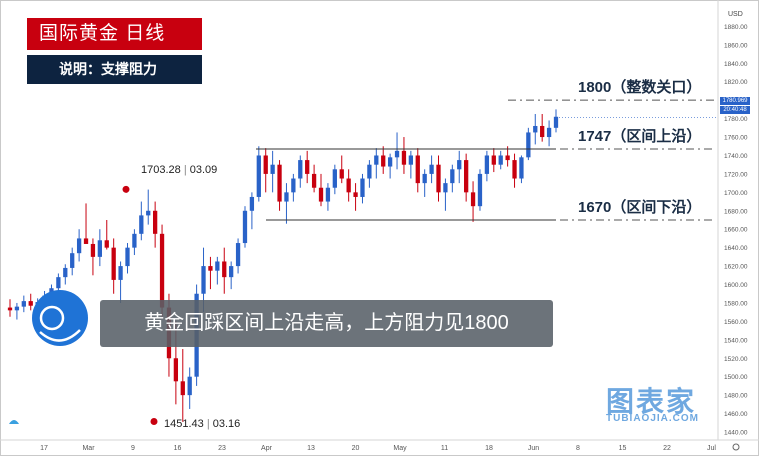 The width and height of the screenshot is (759, 456). I want to click on low-date: 03.16, so click(226, 424).